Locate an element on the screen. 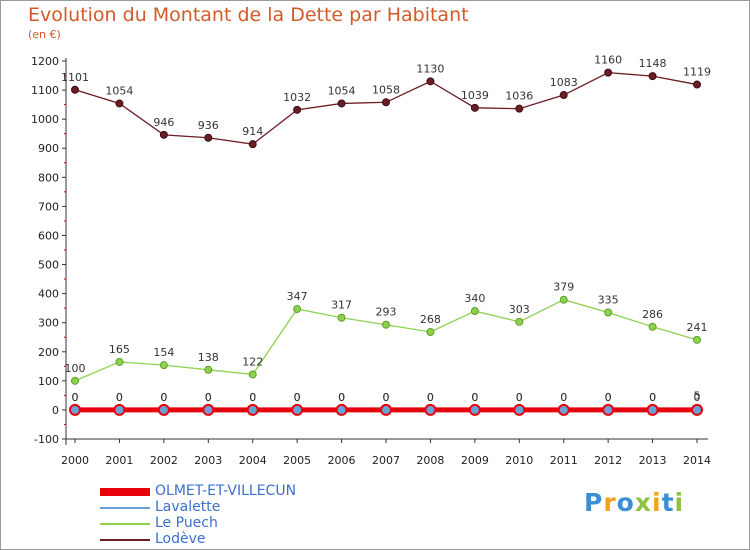 This screenshot has height=550, width=750. data-label: 1148 is located at coordinates (653, 63).